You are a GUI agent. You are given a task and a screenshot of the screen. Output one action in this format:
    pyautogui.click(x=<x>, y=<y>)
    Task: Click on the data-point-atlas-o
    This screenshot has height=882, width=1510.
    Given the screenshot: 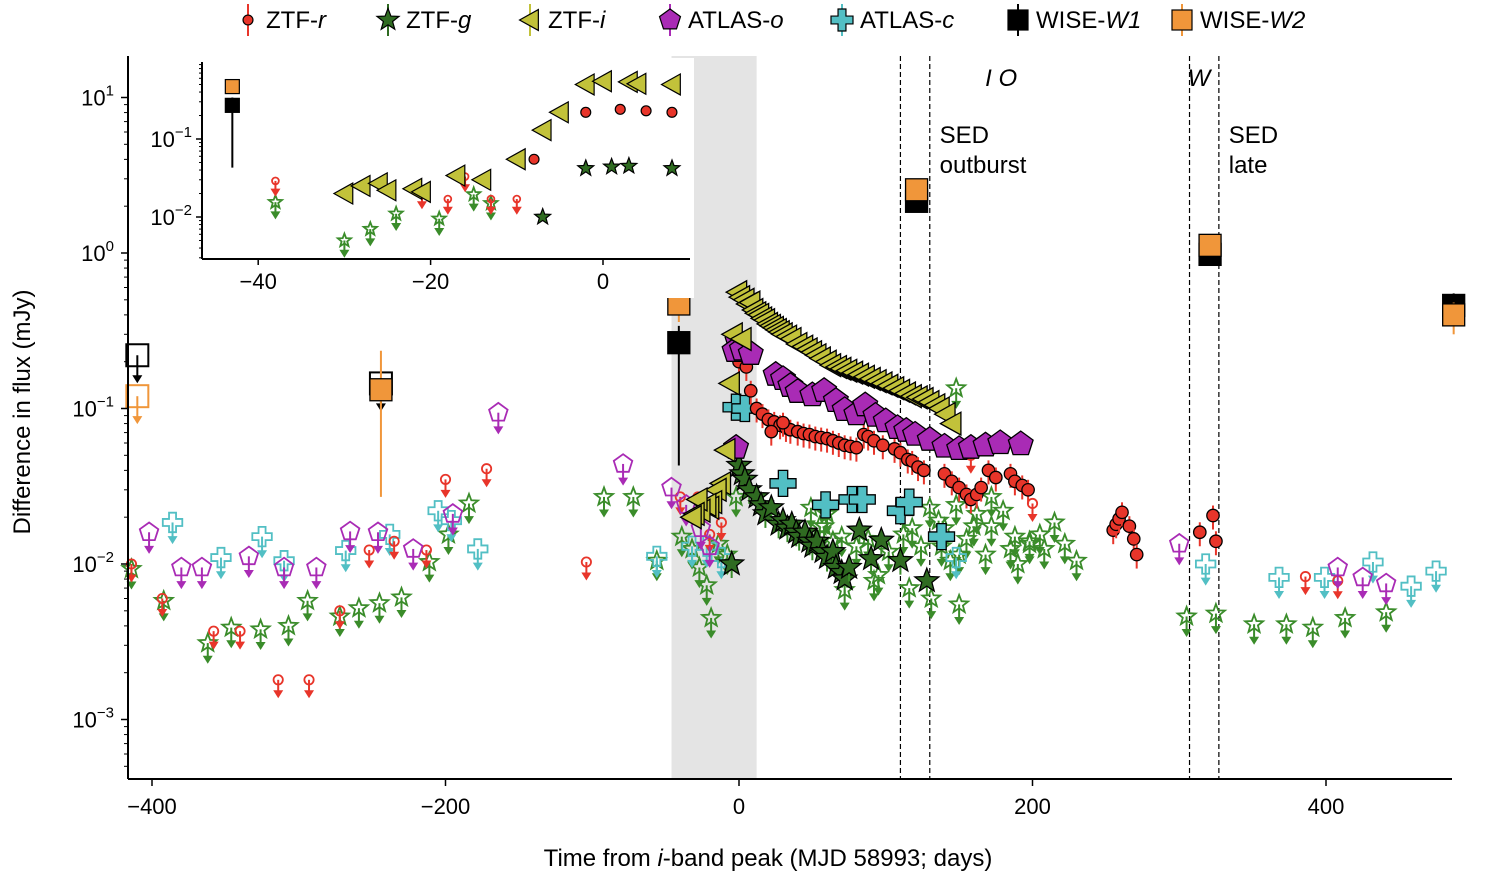 What is the action you would take?
    pyautogui.click(x=1000, y=442)
    